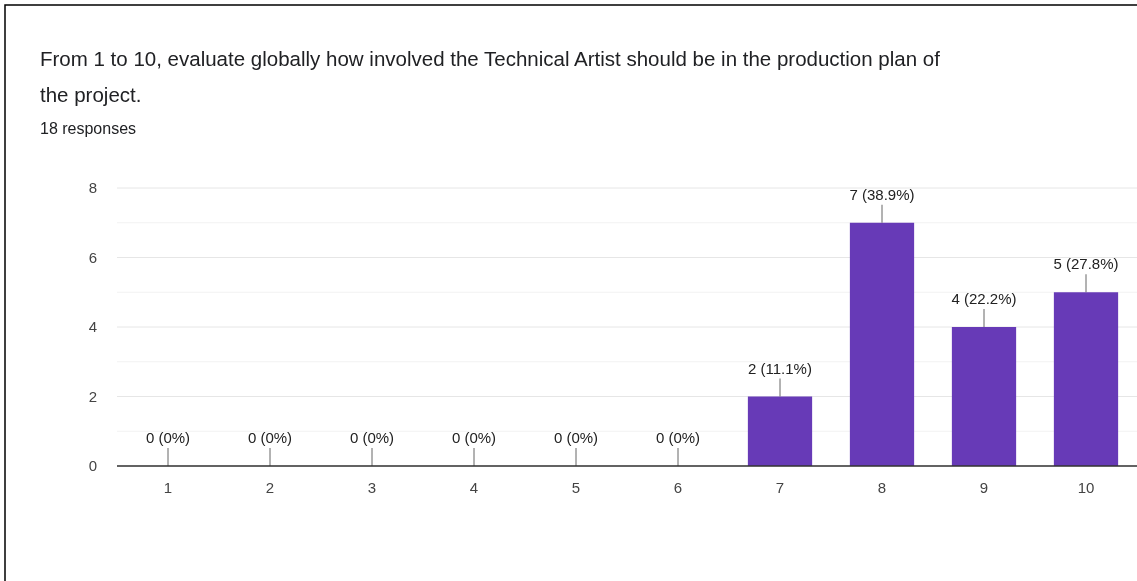  What do you see at coordinates (984, 298) in the screenshot?
I see `data-label: 4 (22.2%)` at bounding box center [984, 298].